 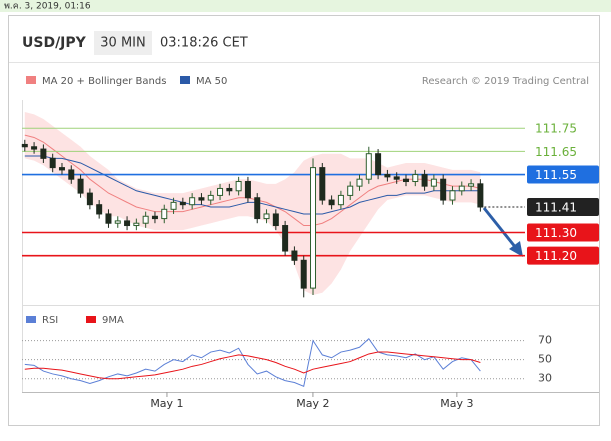 I want to click on level-label: 111.41, so click(x=556, y=208).